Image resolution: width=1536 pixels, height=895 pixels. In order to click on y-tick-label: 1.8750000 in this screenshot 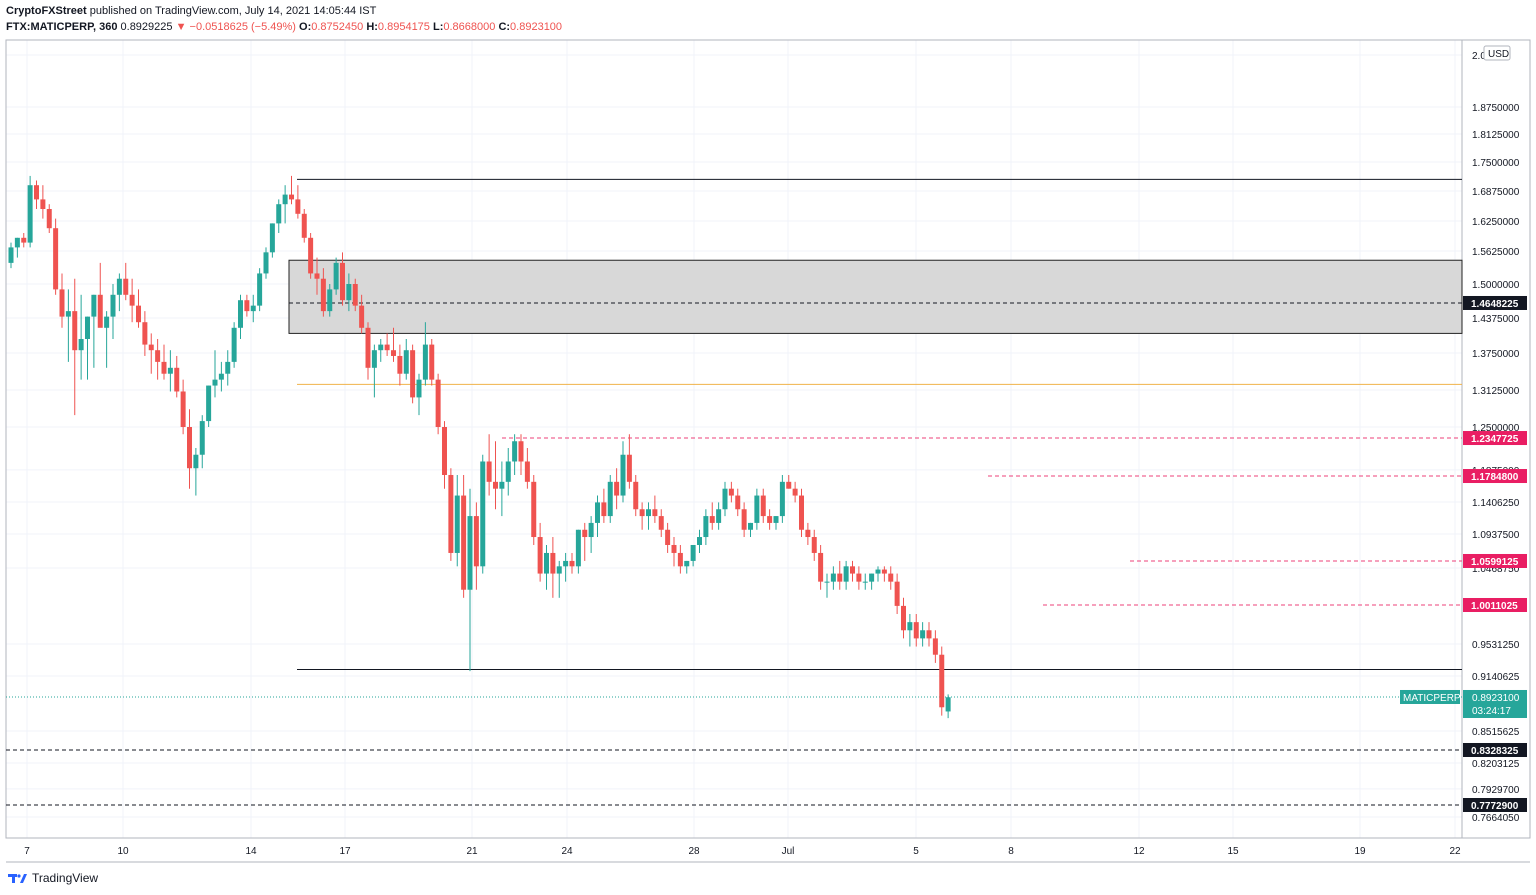, I will do `click(1496, 108)`.